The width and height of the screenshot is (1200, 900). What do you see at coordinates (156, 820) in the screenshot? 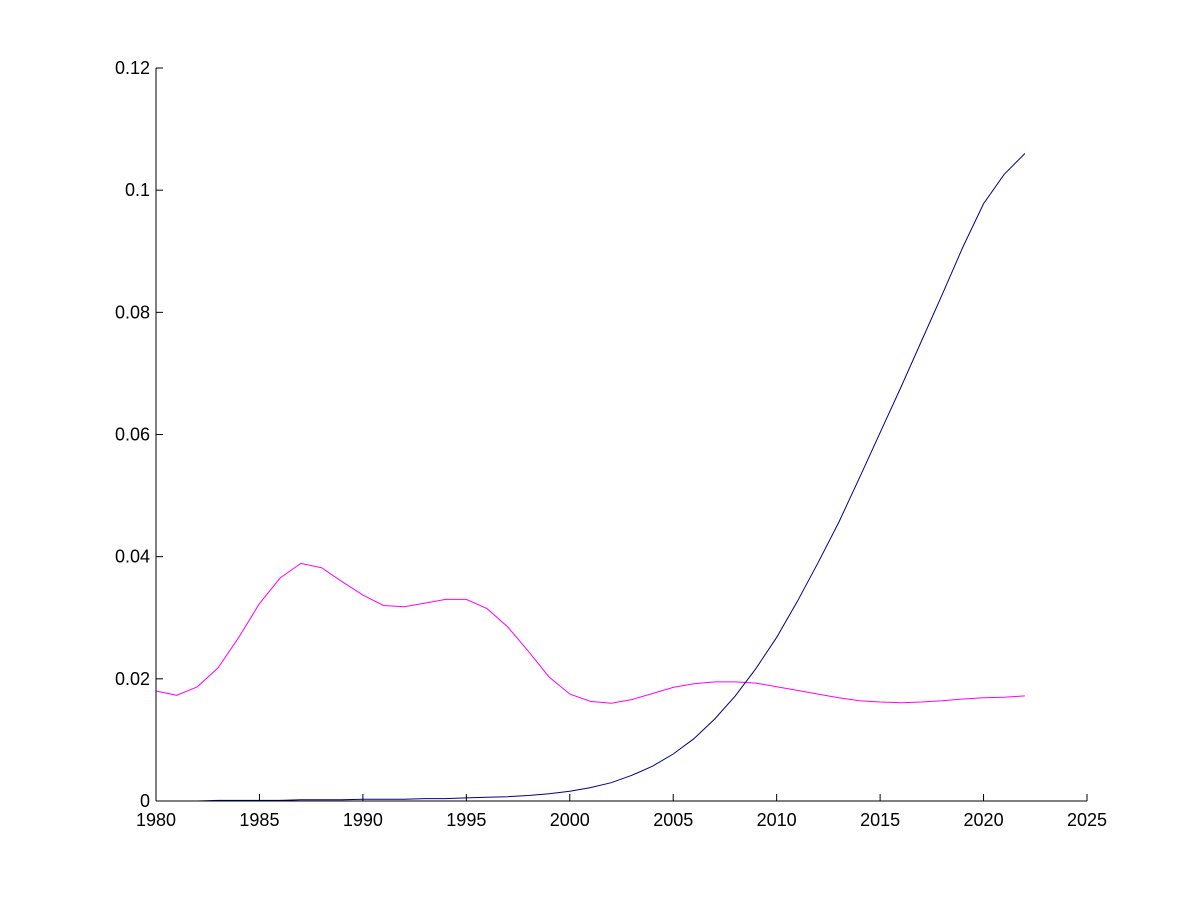
I see `x-tick-label: 1980` at bounding box center [156, 820].